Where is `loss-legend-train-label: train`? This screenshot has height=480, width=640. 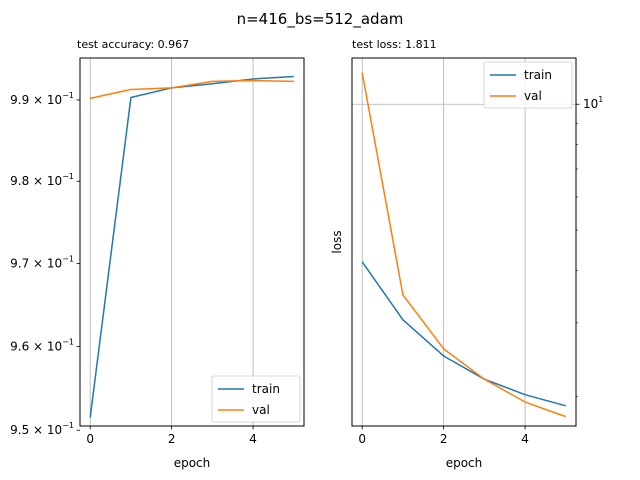
loss-legend-train-label: train is located at coordinates (538, 75).